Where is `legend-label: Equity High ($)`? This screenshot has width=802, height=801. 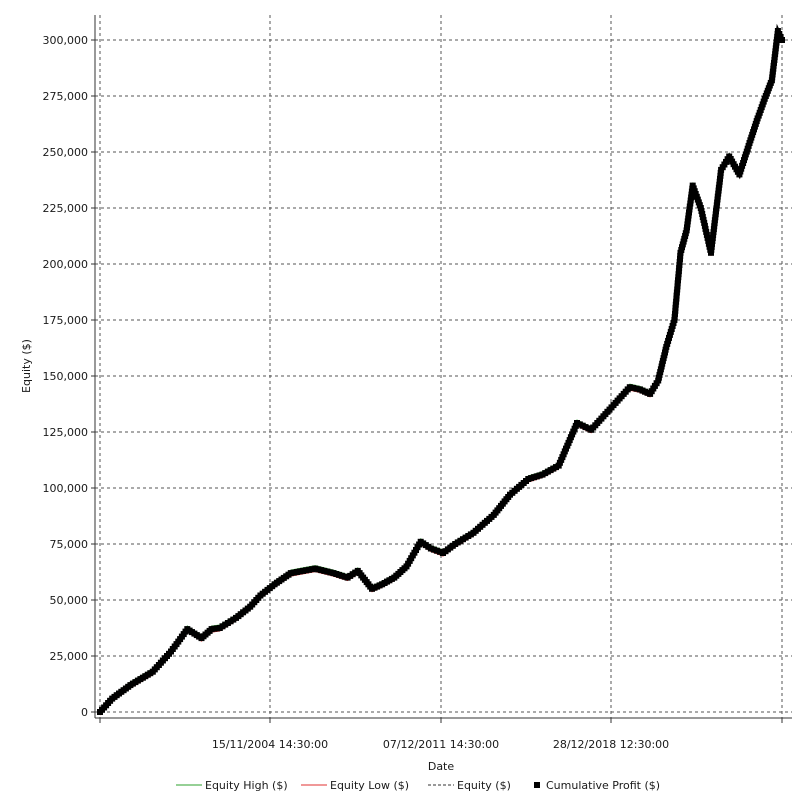
legend-label: Equity High ($) is located at coordinates (246, 785).